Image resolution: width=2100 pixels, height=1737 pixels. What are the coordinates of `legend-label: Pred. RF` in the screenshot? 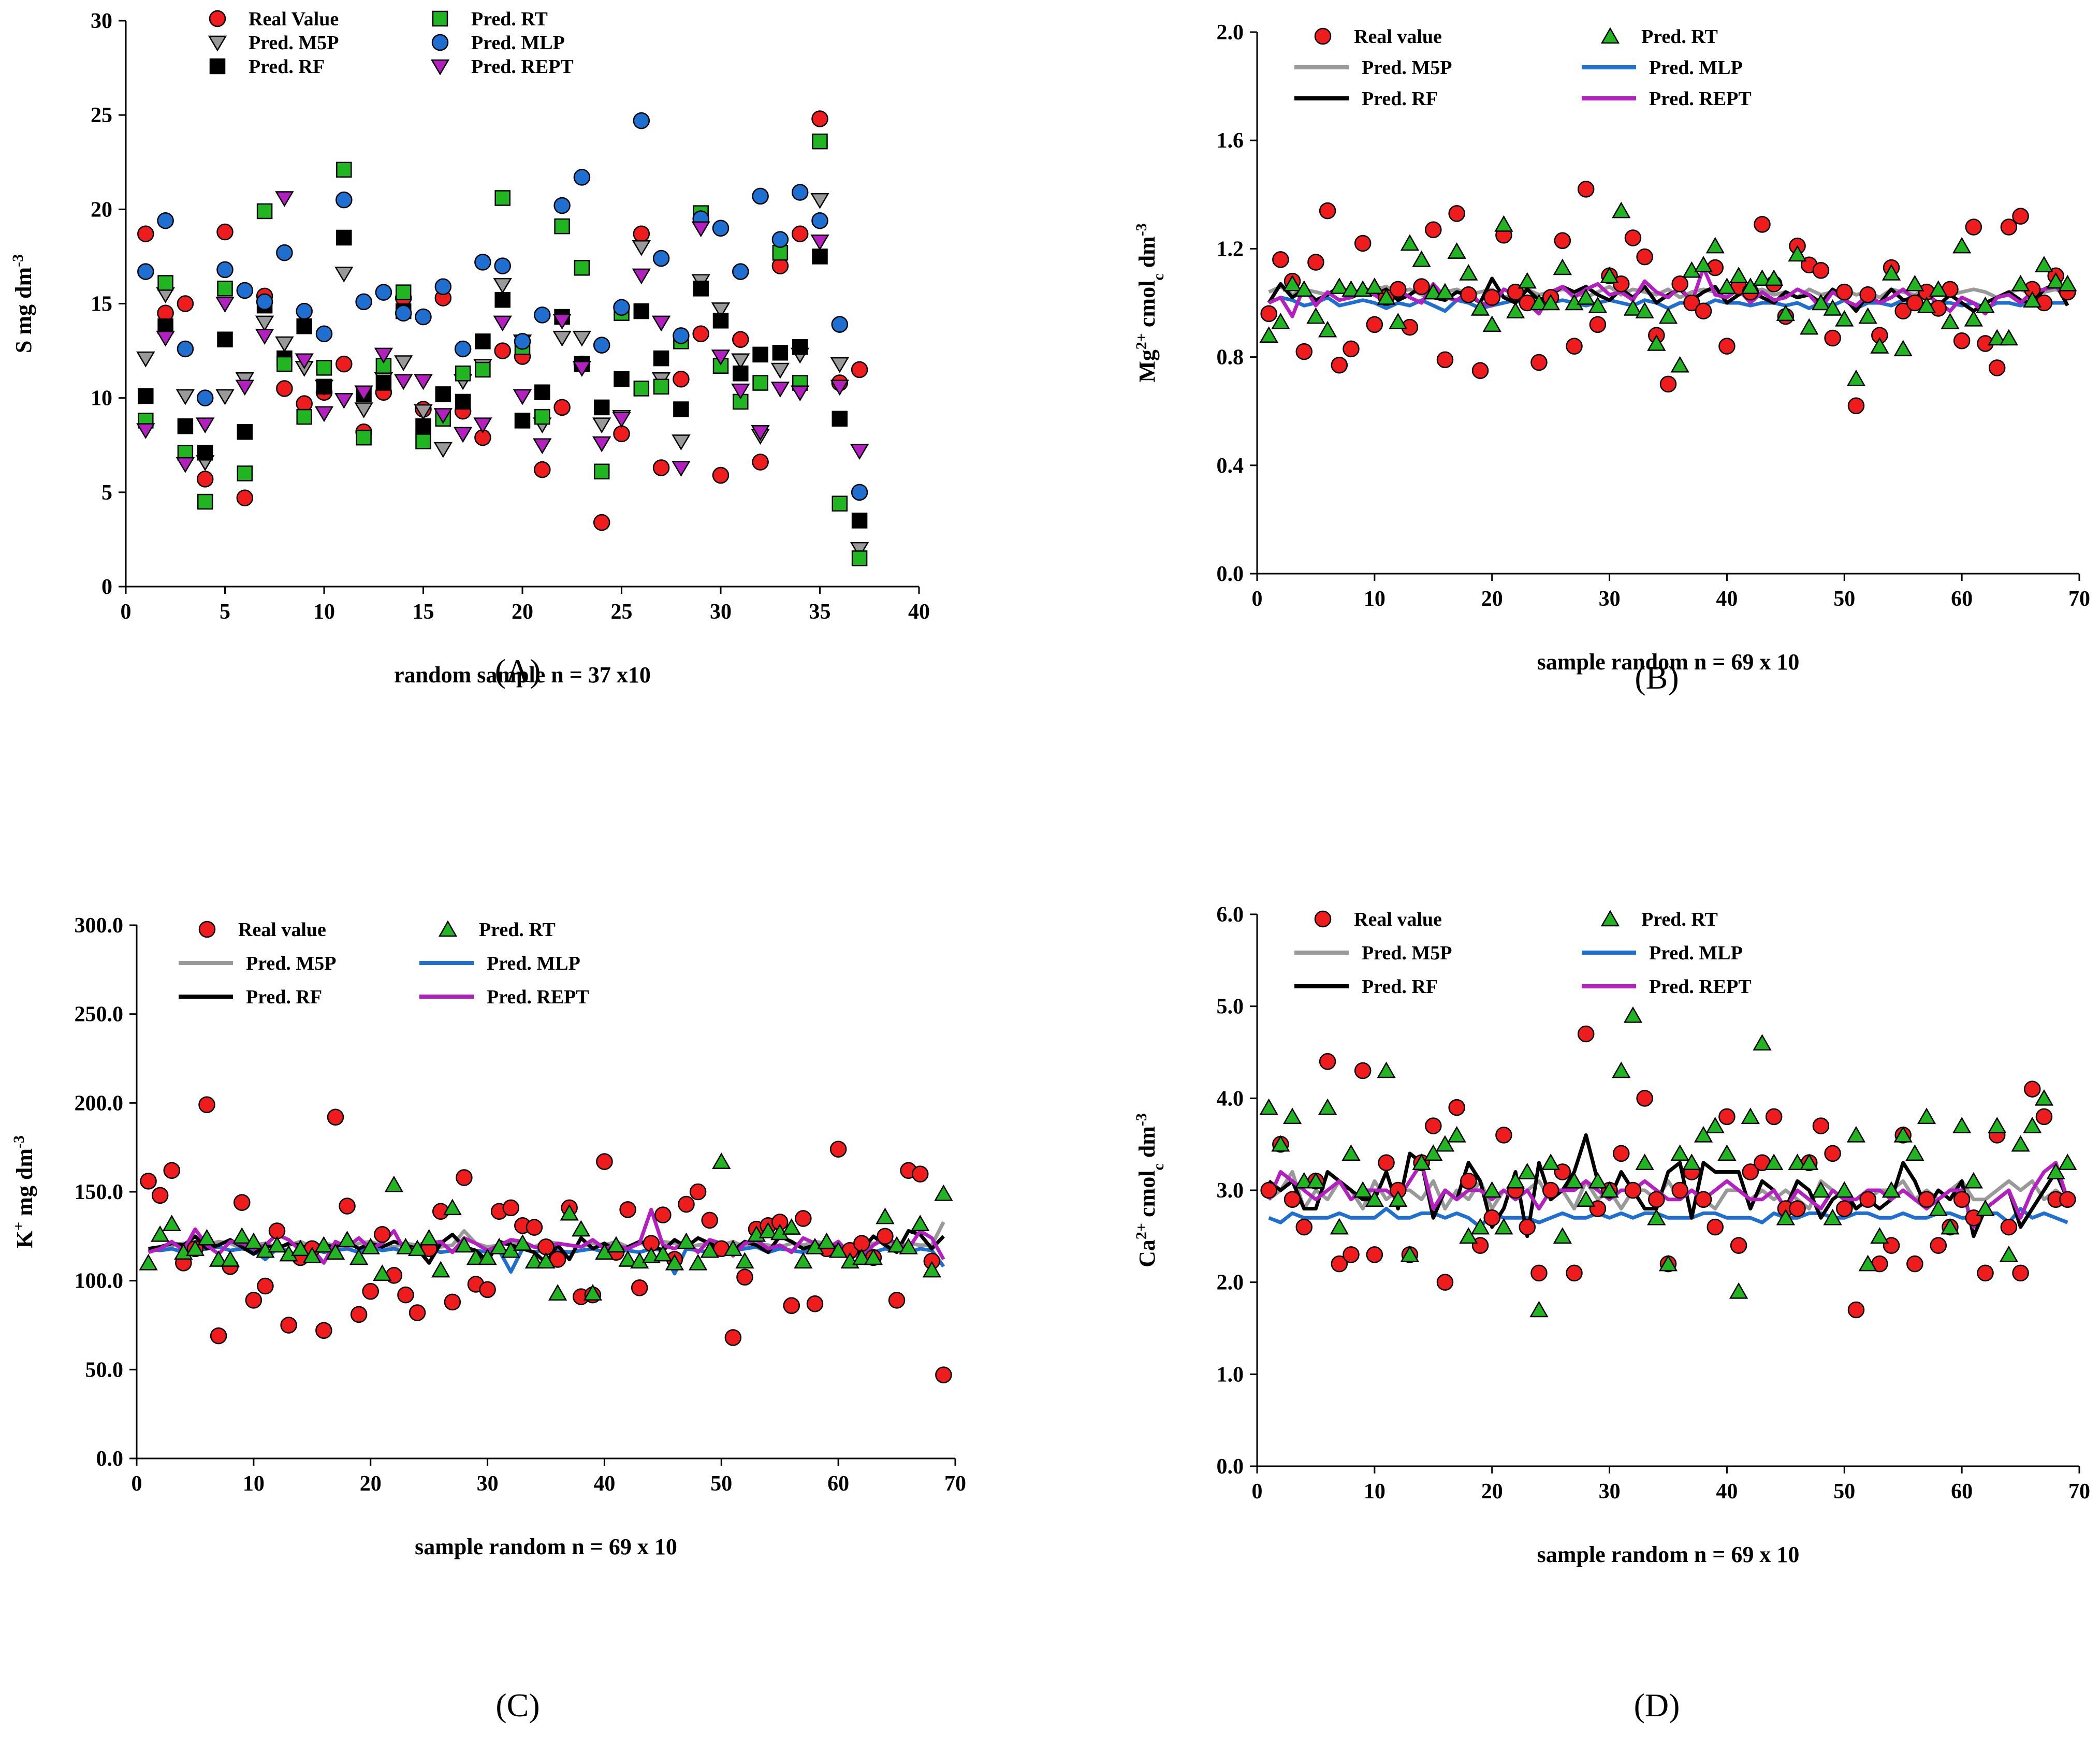 It's located at (1400, 987).